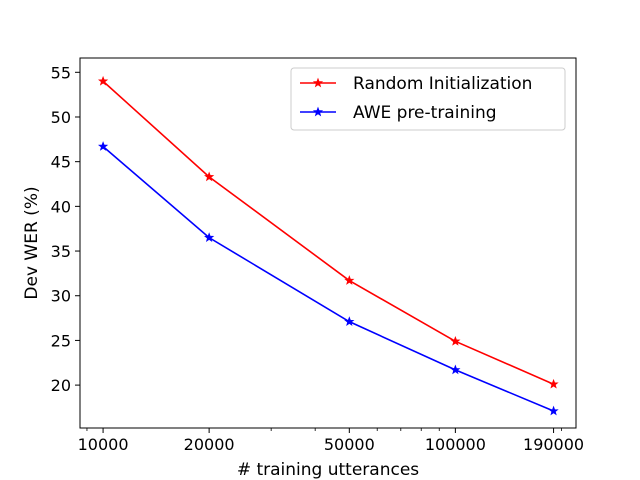 The width and height of the screenshot is (640, 480). Describe the element at coordinates (61, 385) in the screenshot. I see `y-tick-label: 20` at that location.